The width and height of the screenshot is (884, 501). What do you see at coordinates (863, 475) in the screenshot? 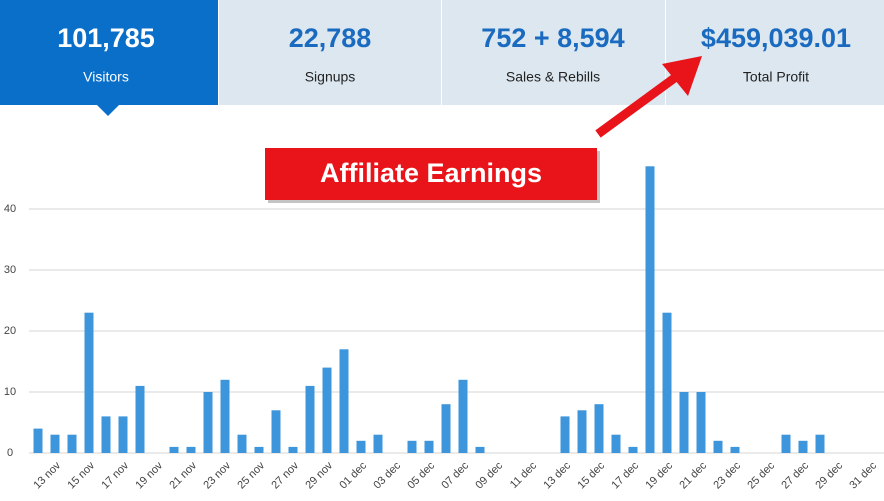
I see `x-tick-label: 31 dec` at bounding box center [863, 475].